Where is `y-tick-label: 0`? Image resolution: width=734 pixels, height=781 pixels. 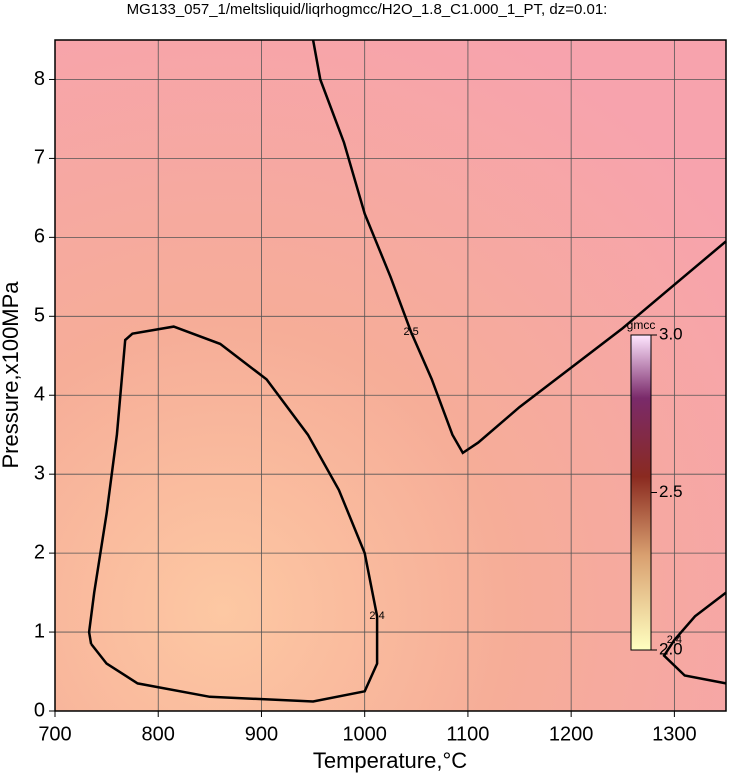
y-tick-label: 0 is located at coordinates (39, 710).